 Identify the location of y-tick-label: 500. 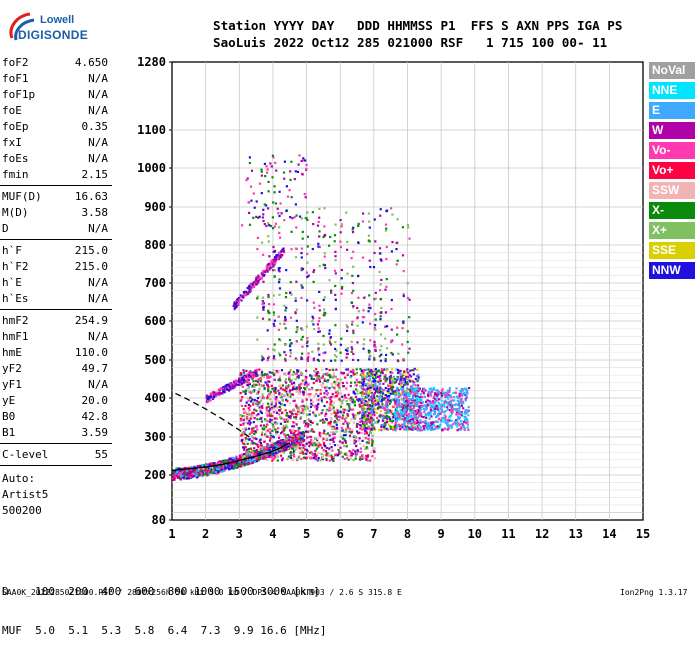
(155, 360).